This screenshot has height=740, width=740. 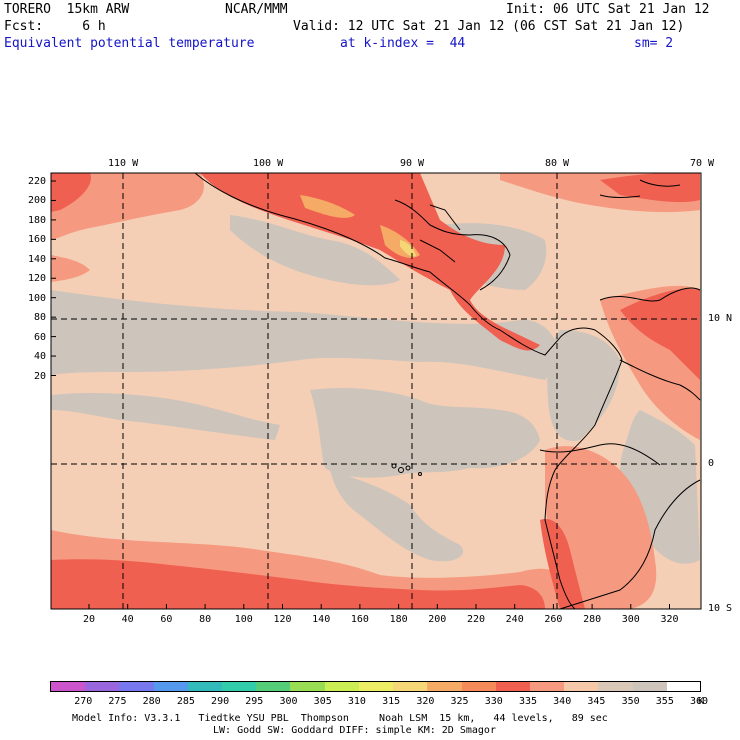 What do you see at coordinates (557, 163) in the screenshot?
I see `lon-label-80w: 80 W` at bounding box center [557, 163].